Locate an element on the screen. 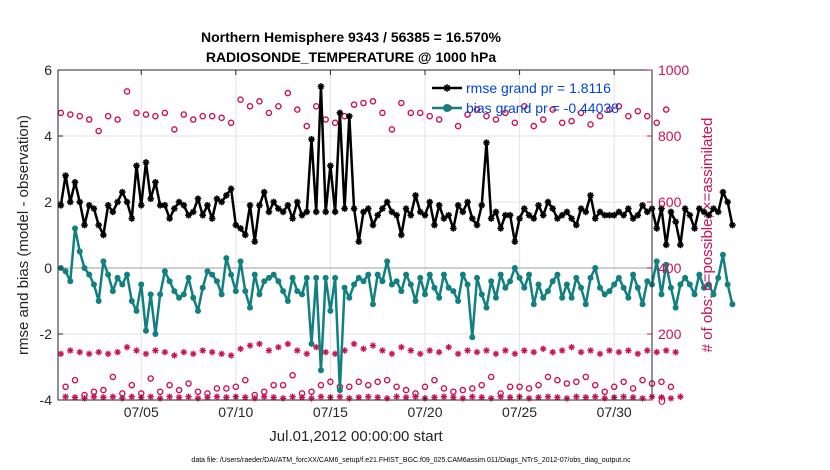  y-left-tick-label: 6 is located at coordinates (48, 70).